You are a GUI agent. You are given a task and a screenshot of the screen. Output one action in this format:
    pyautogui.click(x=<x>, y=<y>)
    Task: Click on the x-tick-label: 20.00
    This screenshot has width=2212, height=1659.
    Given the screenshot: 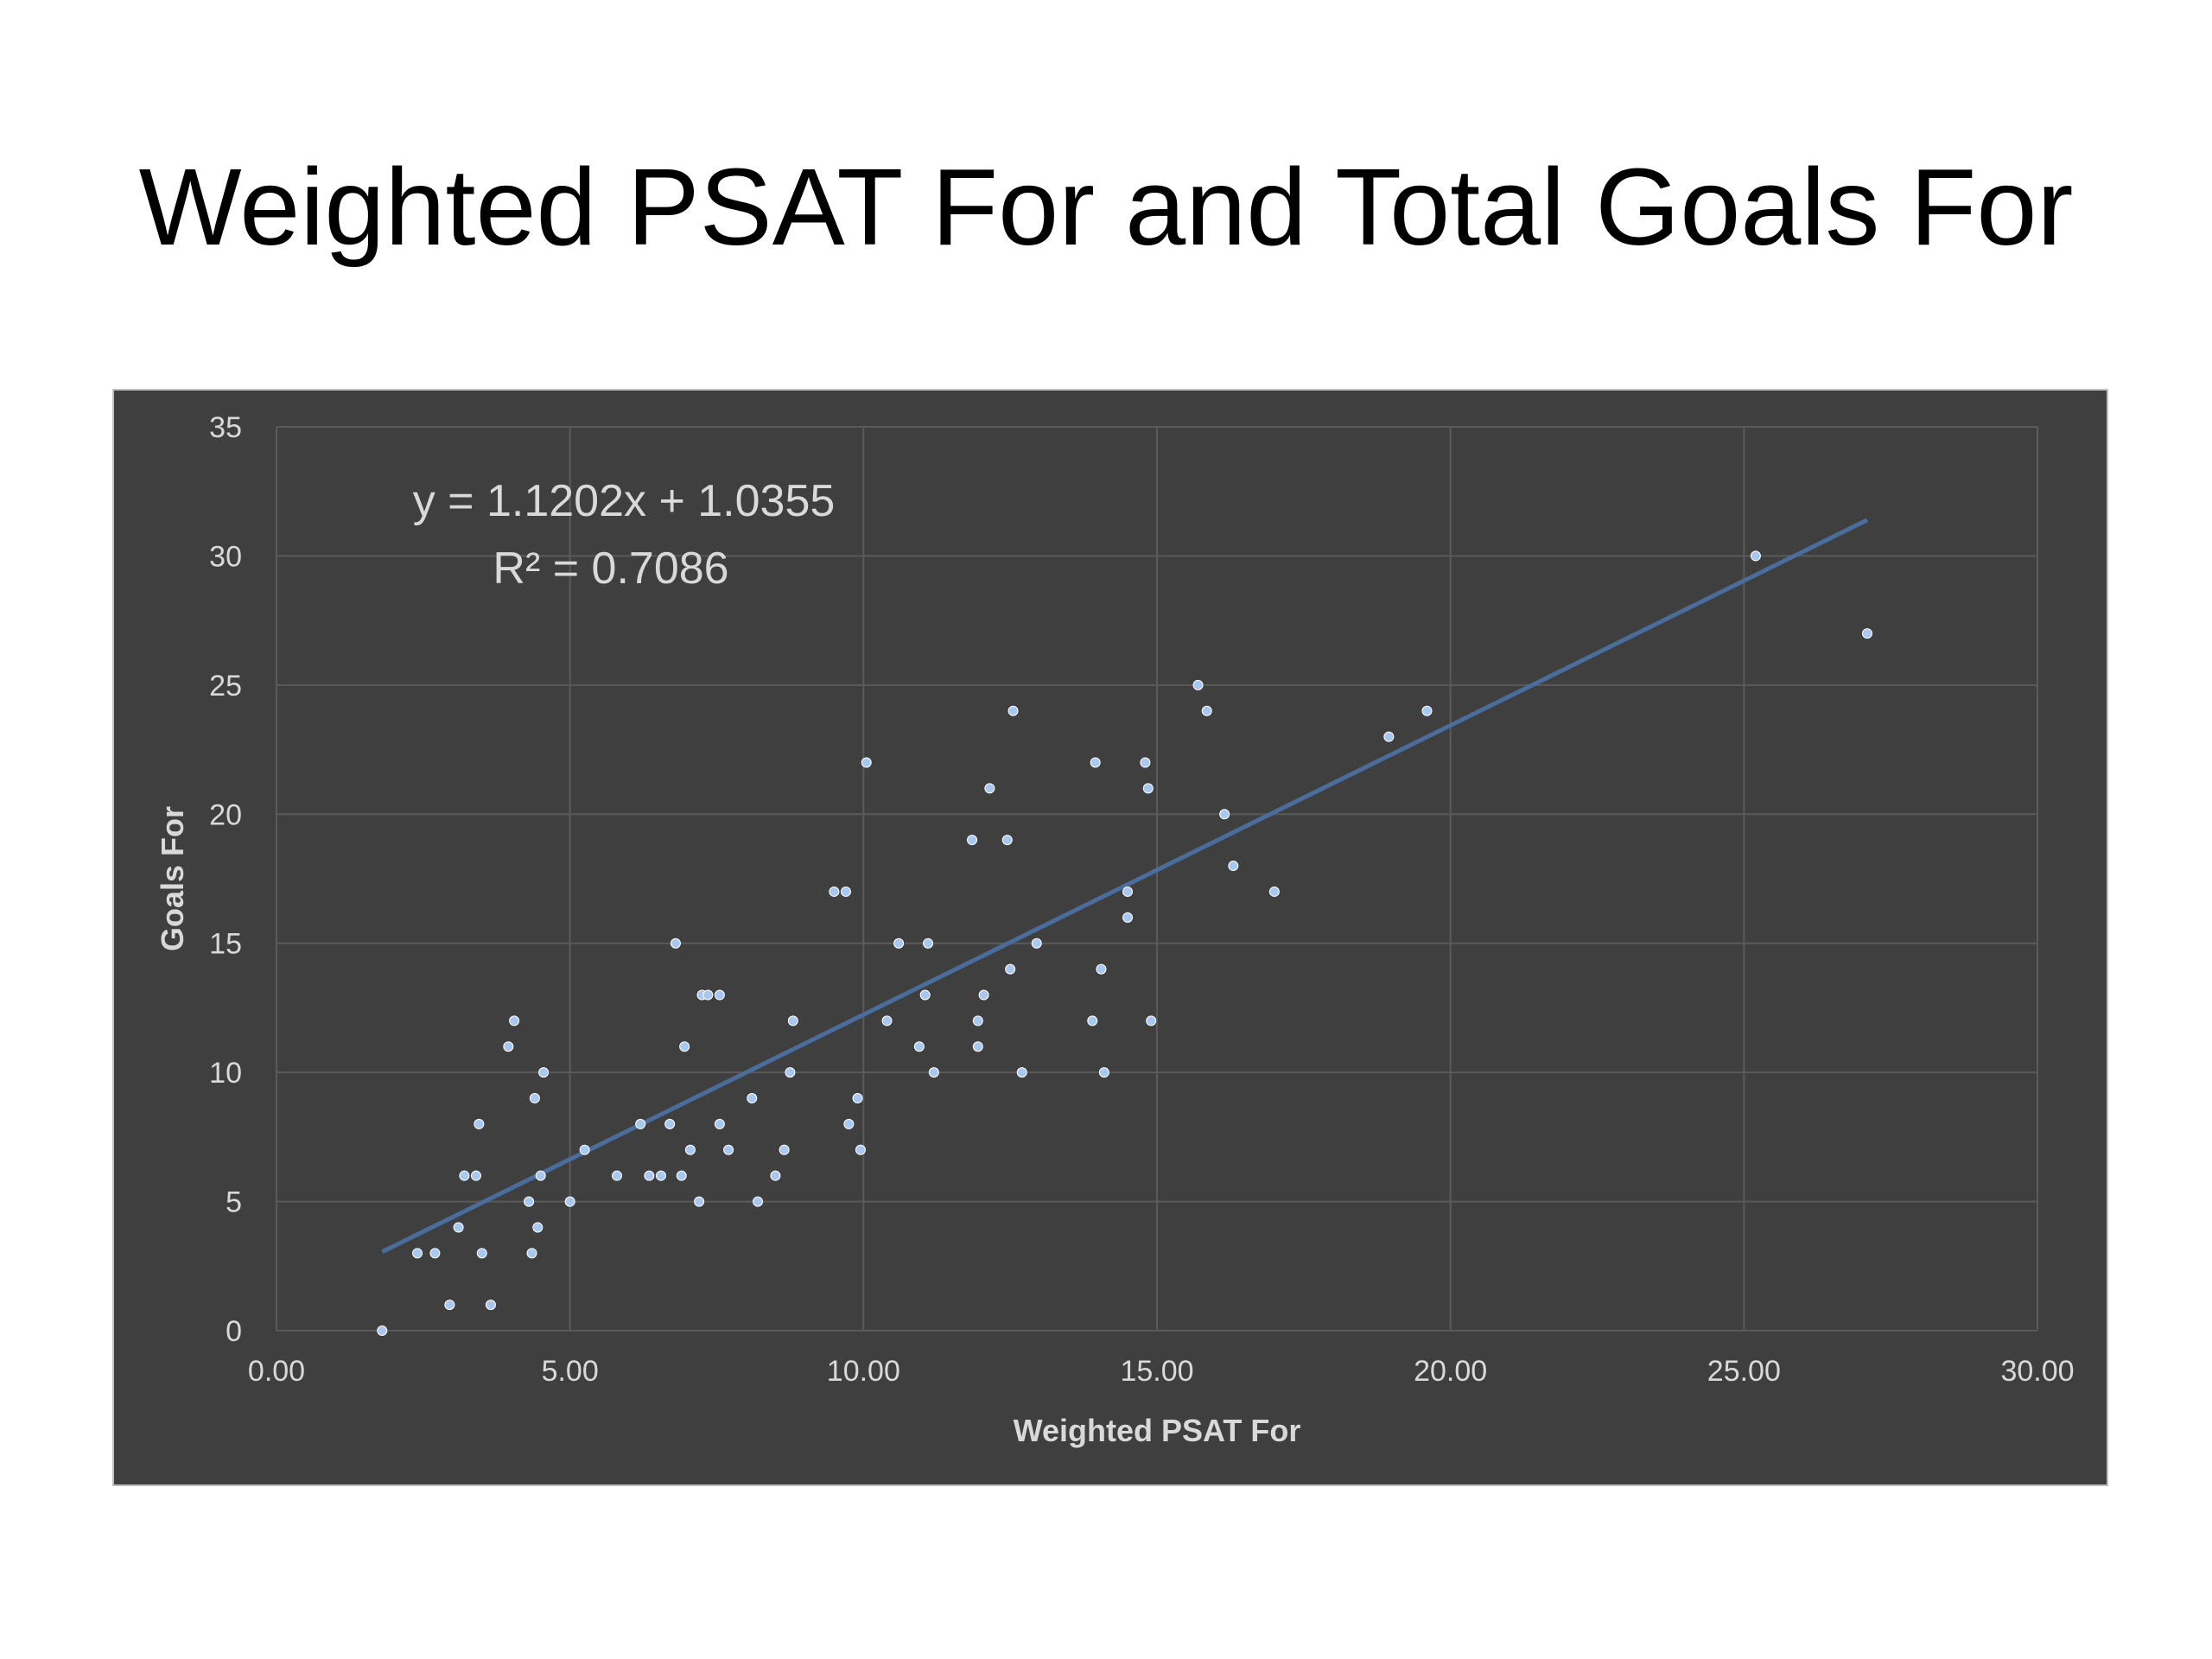 What is the action you would take?
    pyautogui.click(x=1450, y=1371)
    